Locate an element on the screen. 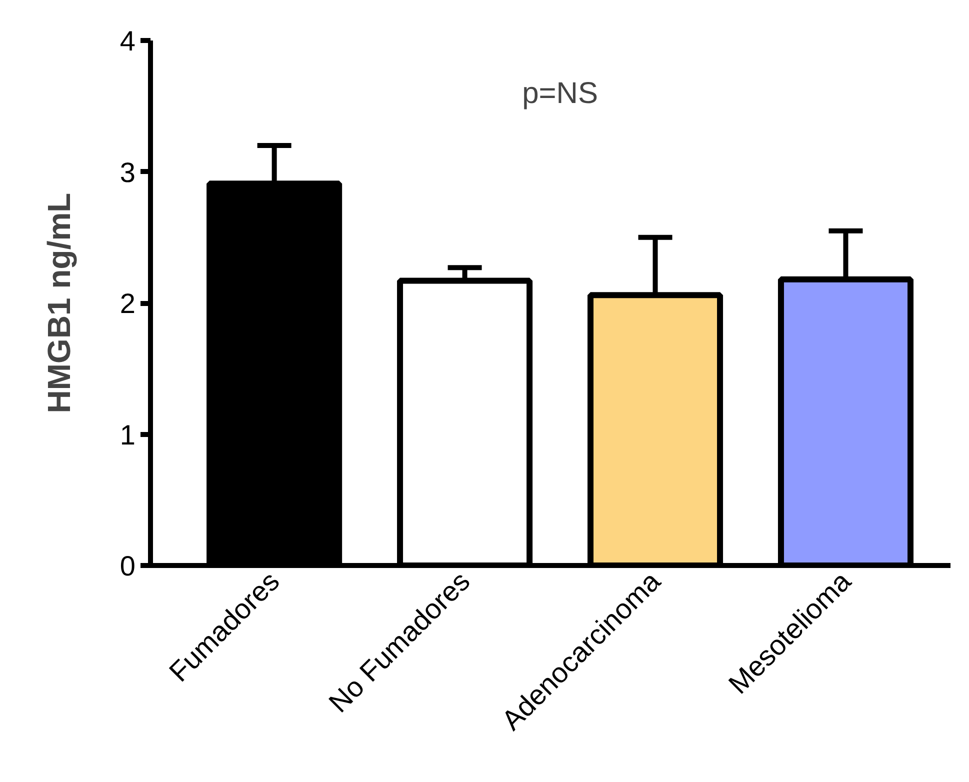 This screenshot has width=969, height=782. y-axis-title: HMGB1 ng/mL is located at coordinates (58, 303).